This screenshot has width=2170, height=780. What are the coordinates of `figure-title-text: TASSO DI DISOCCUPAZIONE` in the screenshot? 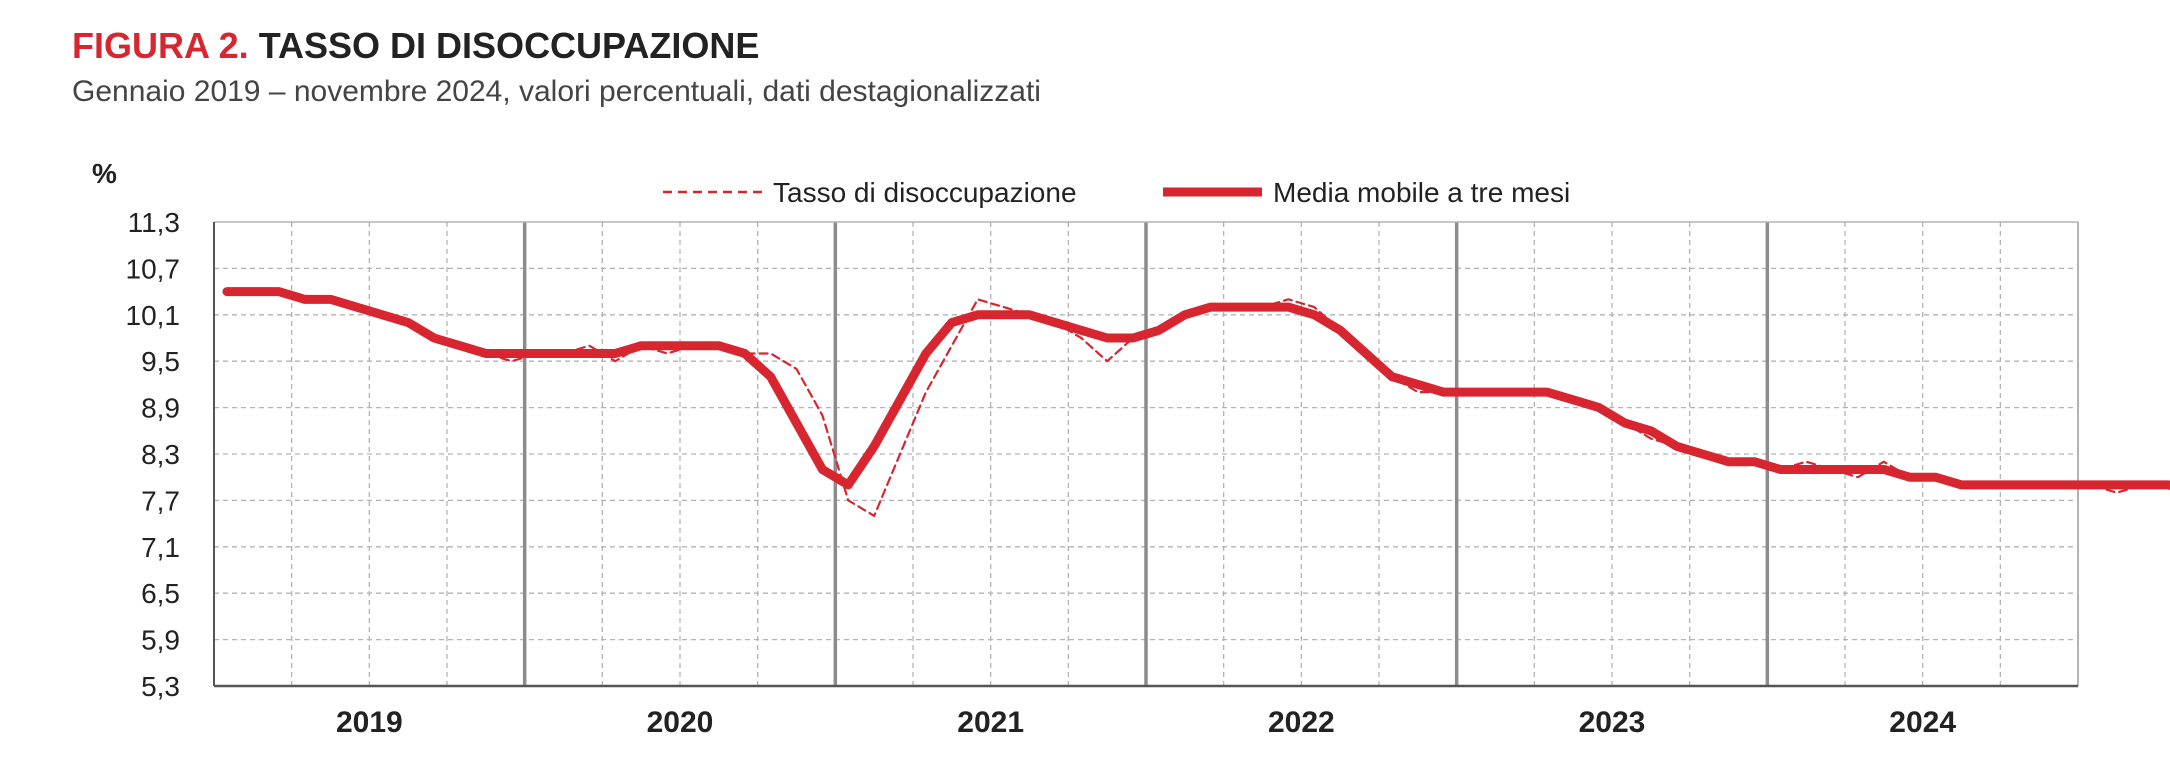 It's located at (509, 45).